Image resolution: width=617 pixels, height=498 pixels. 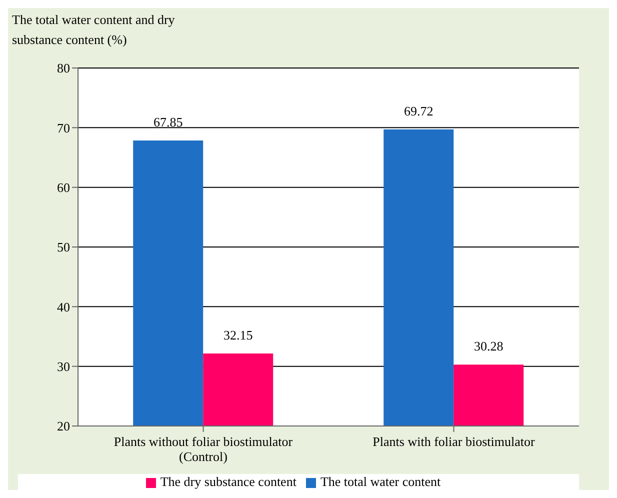 What do you see at coordinates (228, 481) in the screenshot?
I see `legend-label: The dry substance content` at bounding box center [228, 481].